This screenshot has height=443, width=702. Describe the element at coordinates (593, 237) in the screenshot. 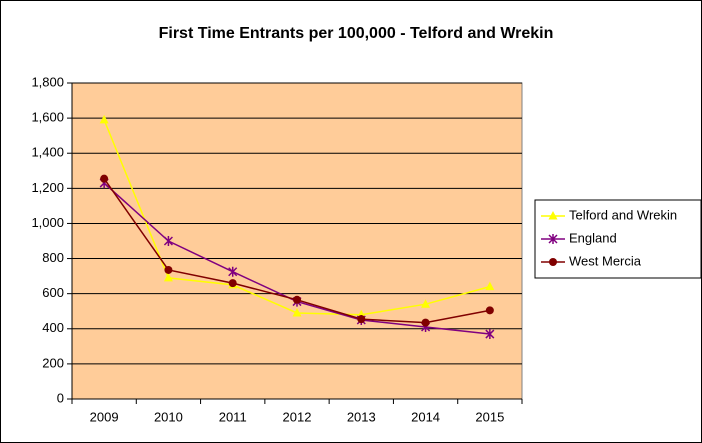

I see `legend-label: England` at that location.